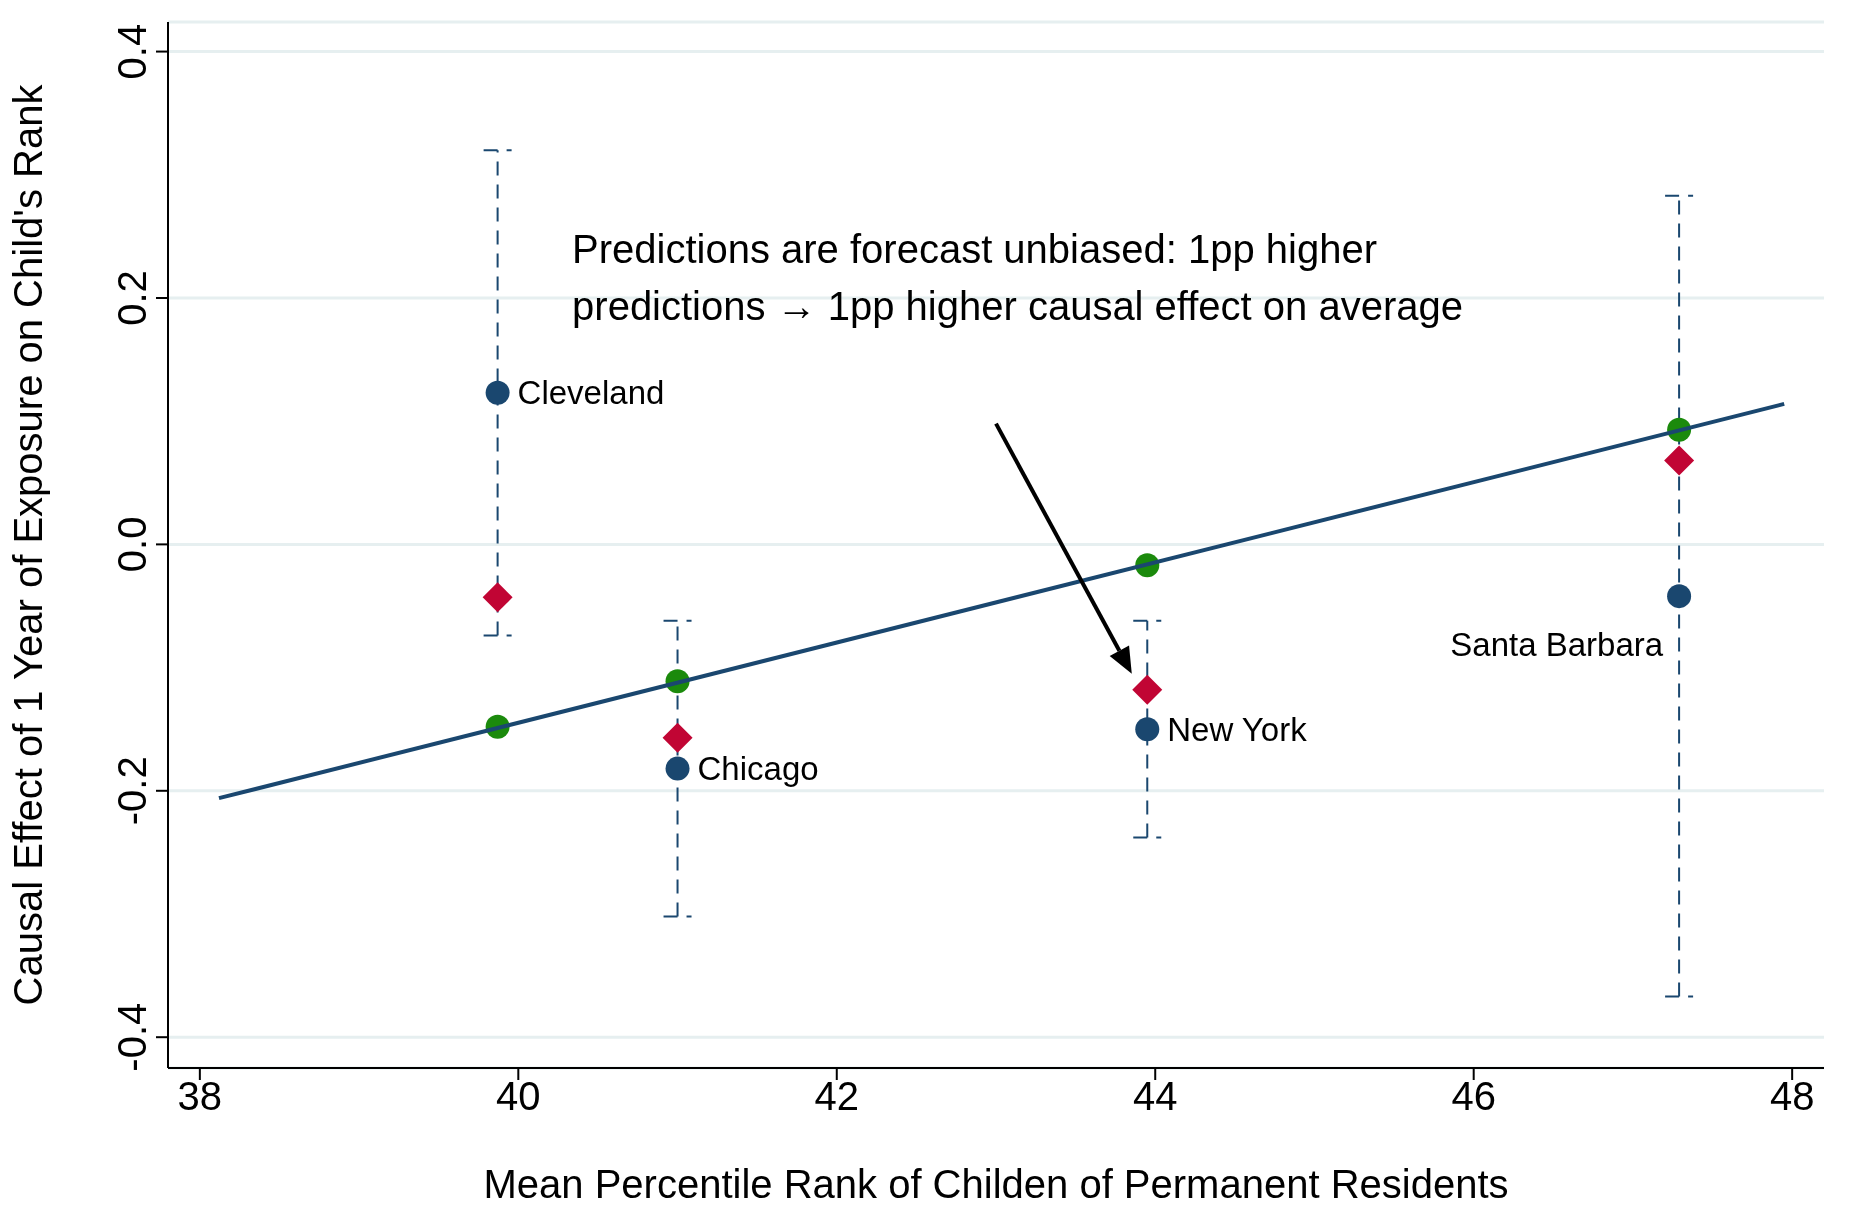 This screenshot has width=1864, height=1227. Describe the element at coordinates (837, 1096) in the screenshot. I see `x-tick-label: 42` at that location.